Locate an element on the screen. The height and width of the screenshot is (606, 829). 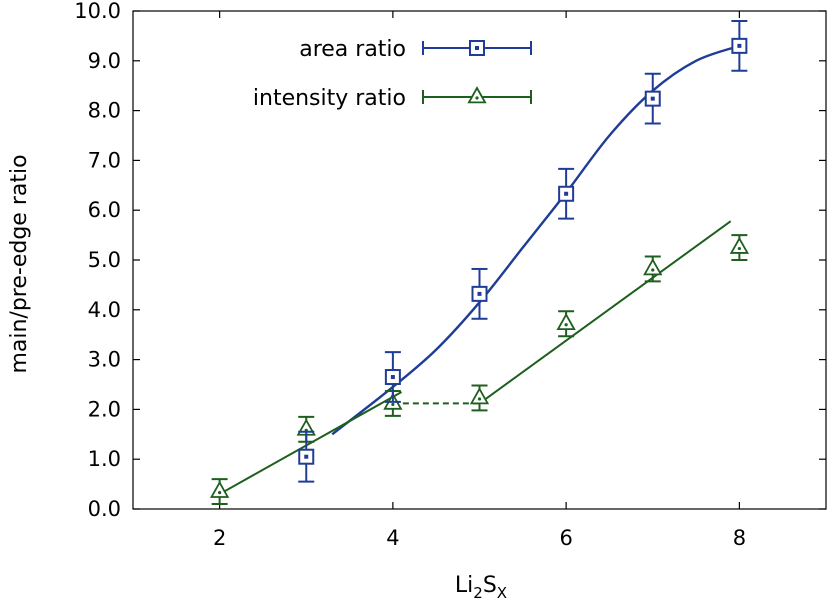
area-ratio-point-4-center is located at coordinates (392, 377).